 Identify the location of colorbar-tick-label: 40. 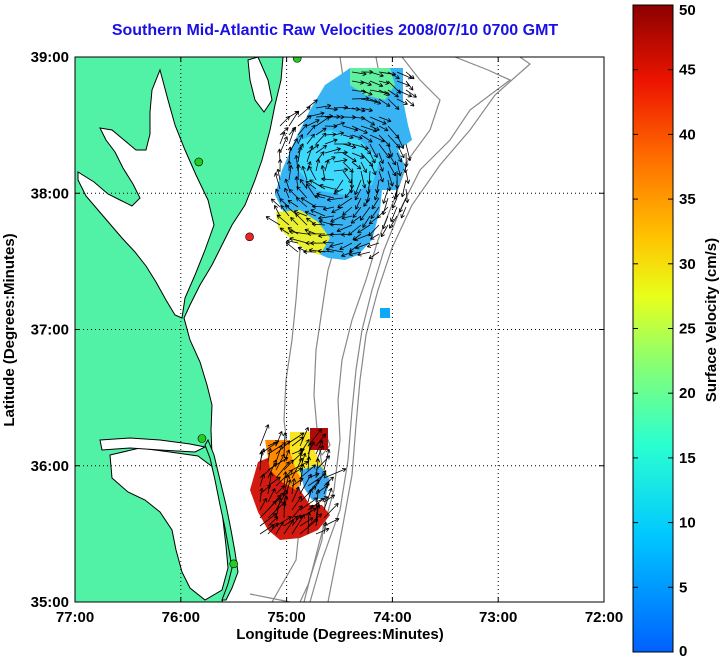
(687, 134).